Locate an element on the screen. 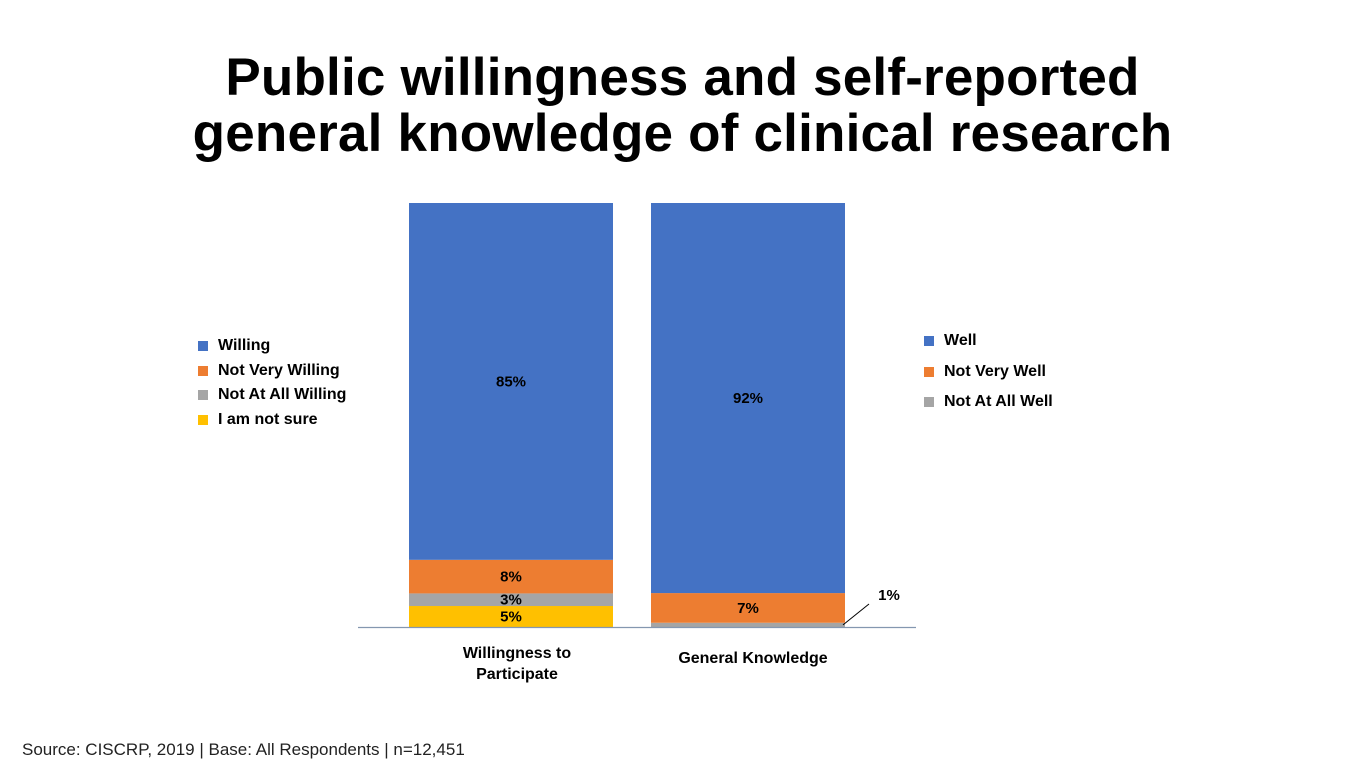 This screenshot has width=1365, height=769. bar-segment-not-very-willing is located at coordinates (511, 576).